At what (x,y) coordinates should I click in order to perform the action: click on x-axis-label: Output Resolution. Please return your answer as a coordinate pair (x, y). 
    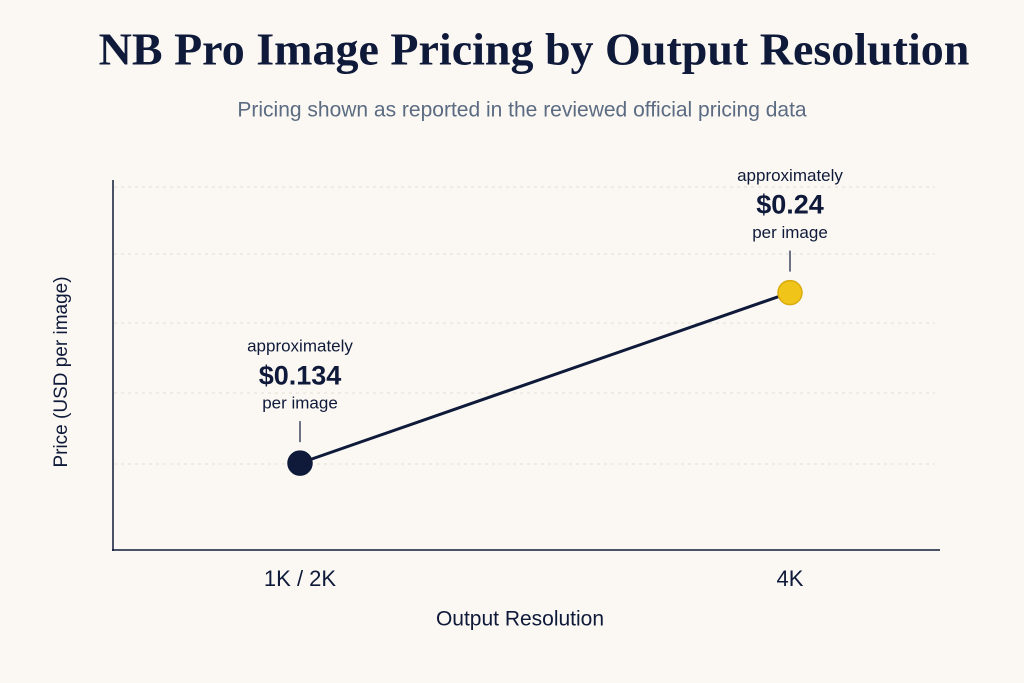
    Looking at the image, I should click on (520, 619).